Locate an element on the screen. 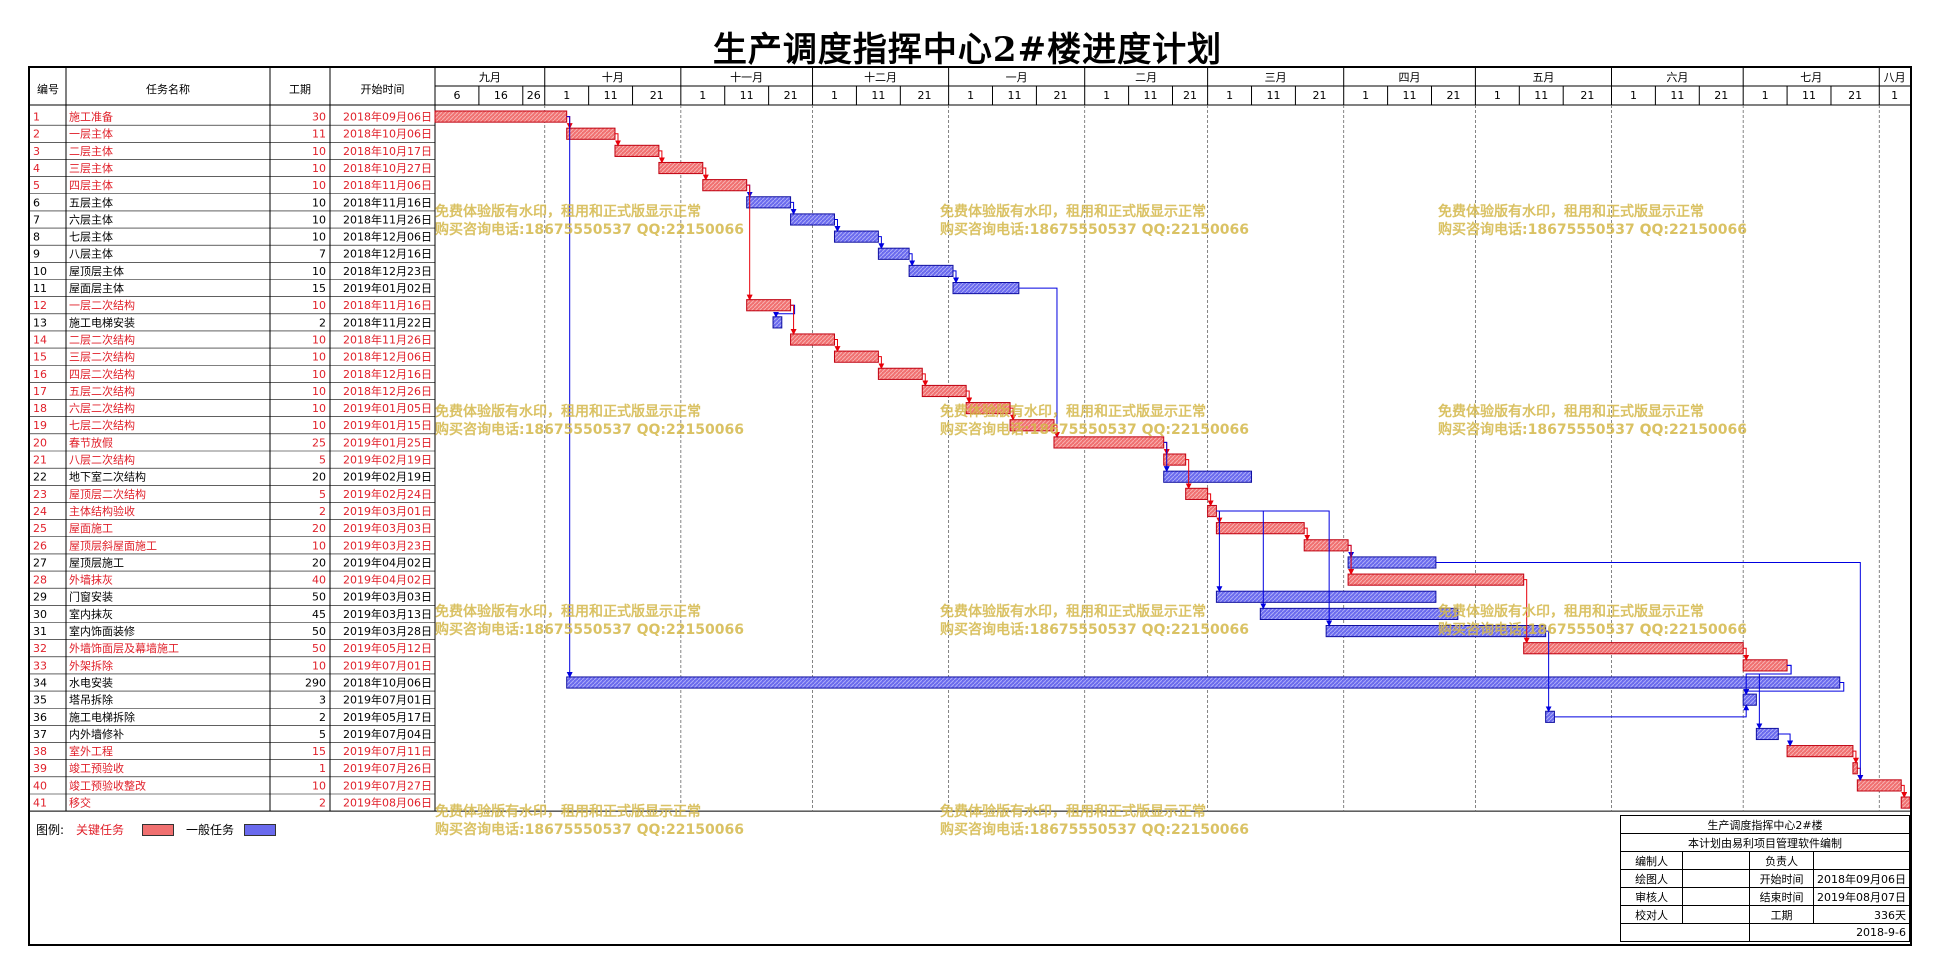  task-id: 30 is located at coordinates (40, 614).